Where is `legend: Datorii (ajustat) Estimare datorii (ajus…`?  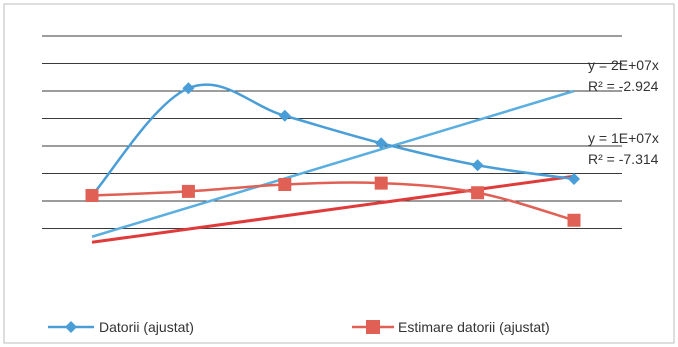
legend: Datorii (ajustat) Estimare datorii (ajus… is located at coordinates (299, 327).